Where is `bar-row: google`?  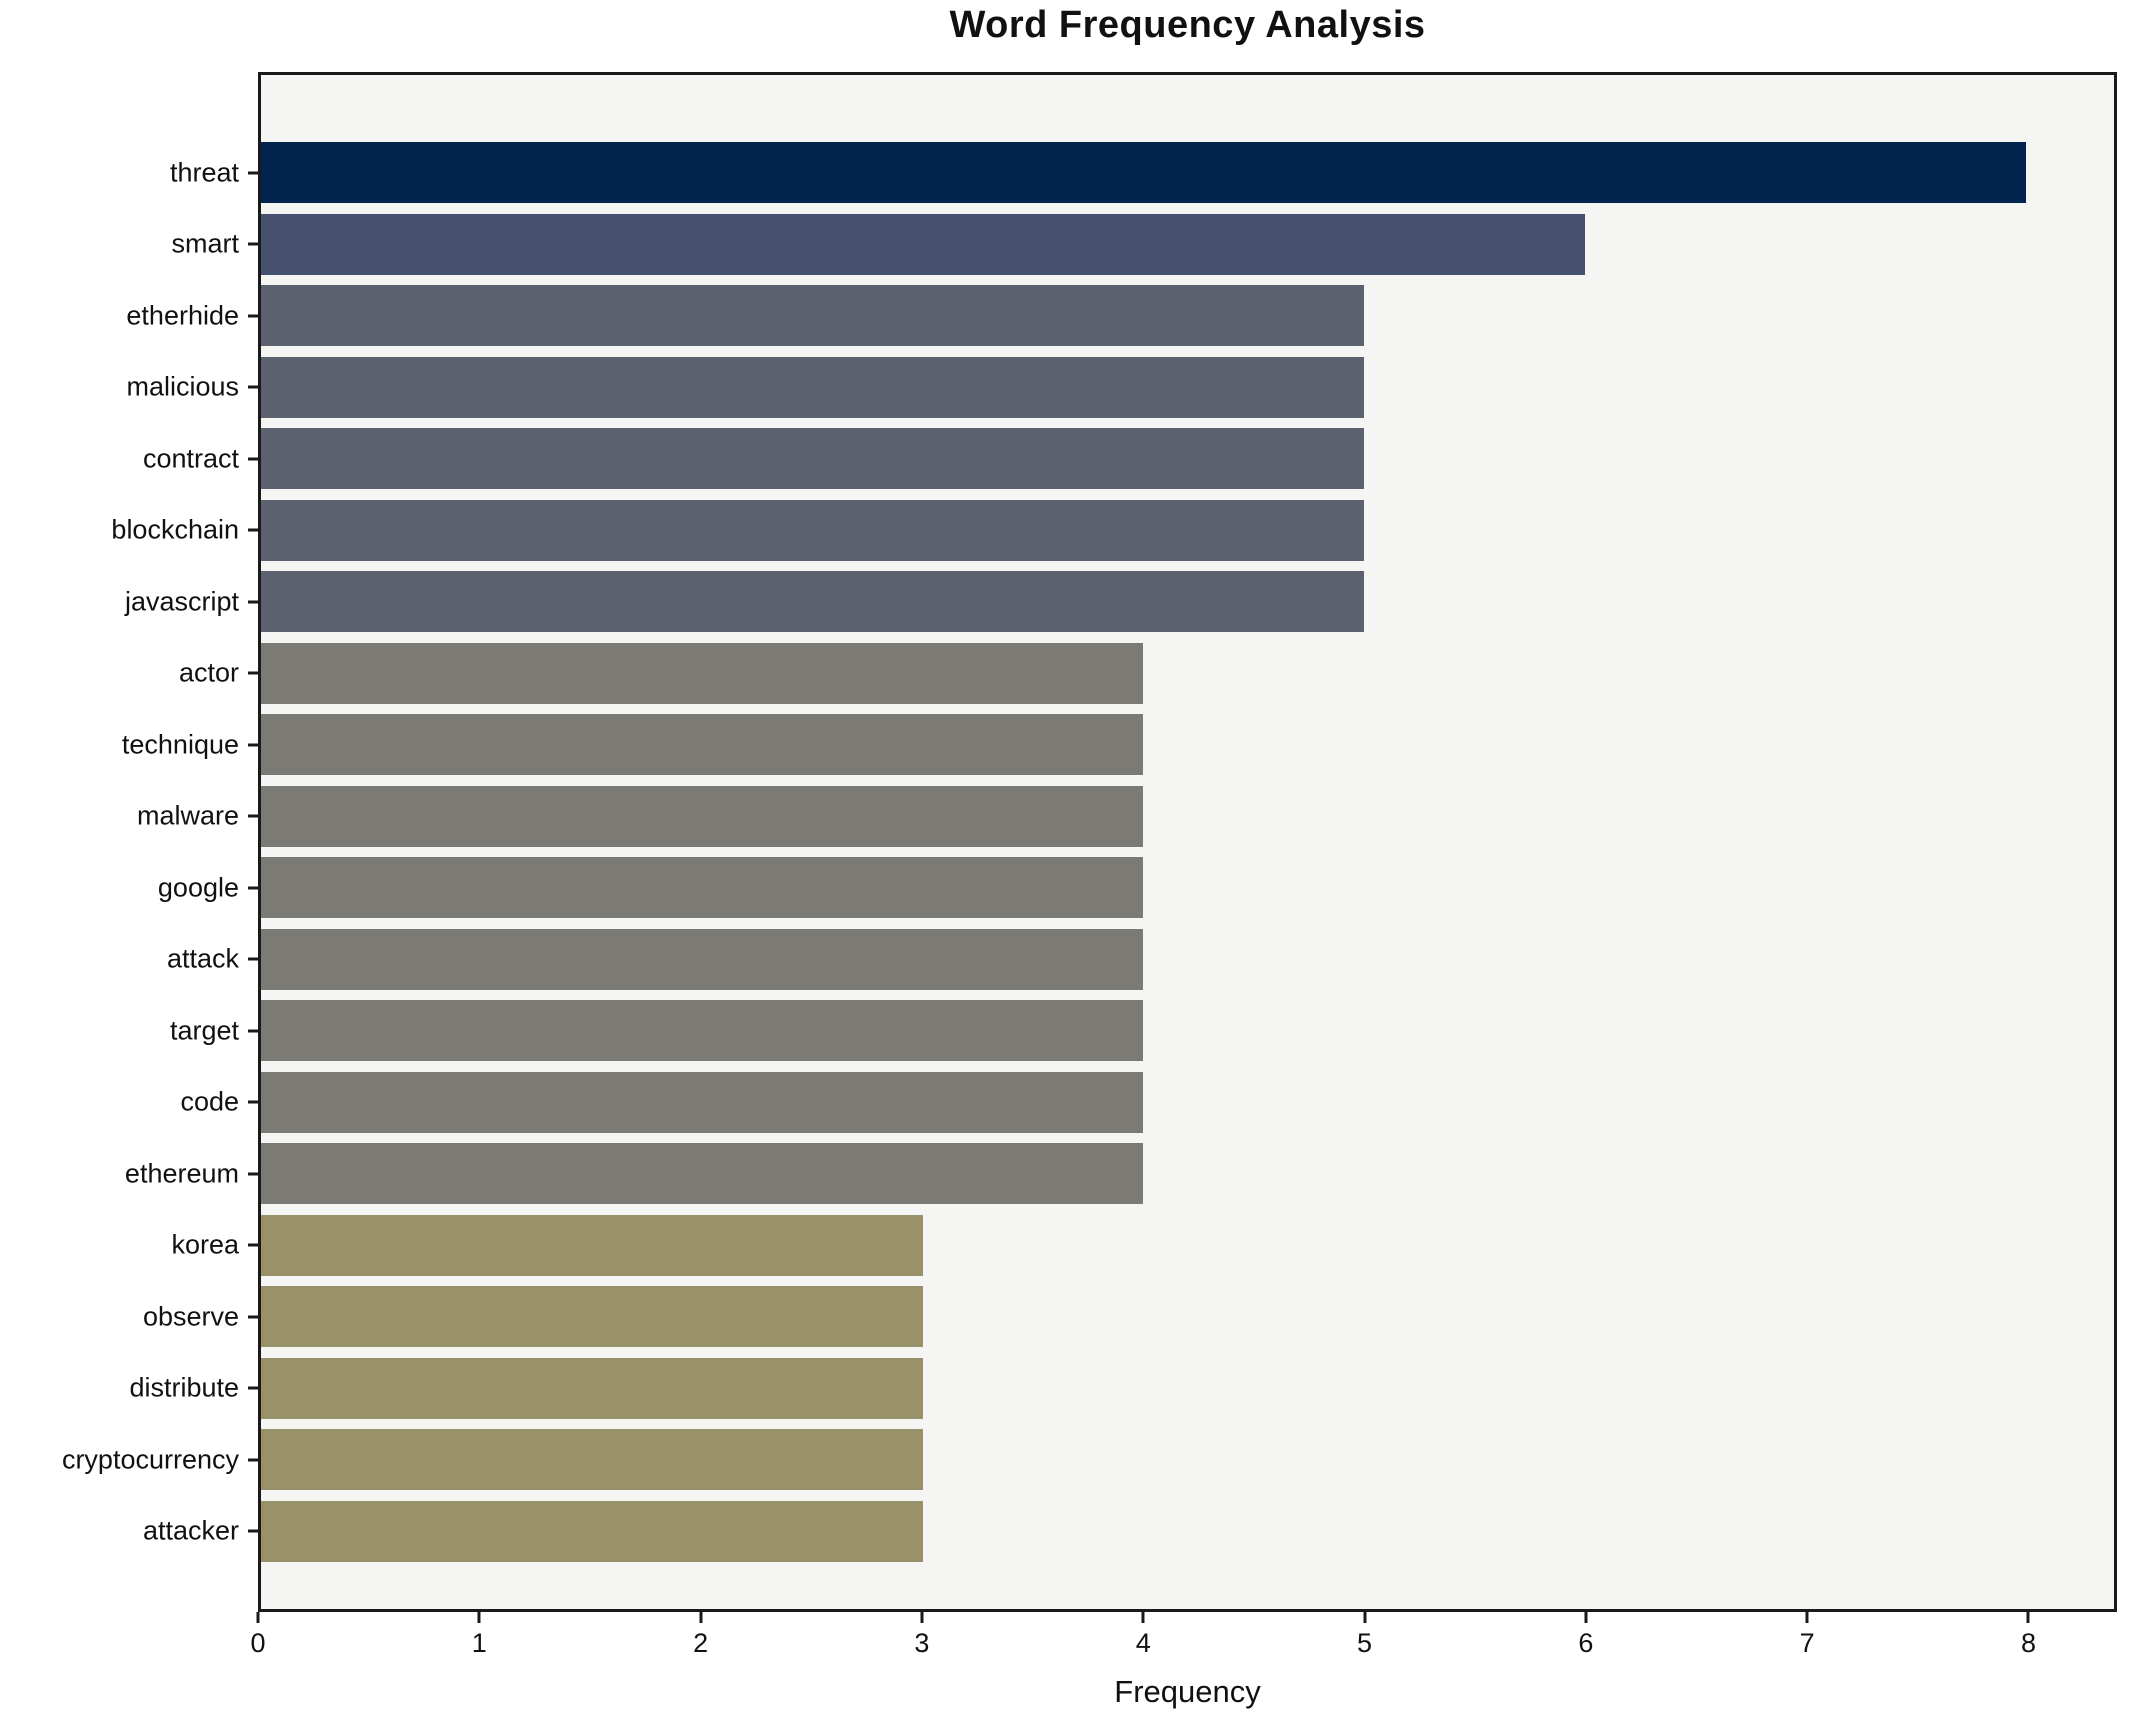 bar-row: google is located at coordinates (1136, 888).